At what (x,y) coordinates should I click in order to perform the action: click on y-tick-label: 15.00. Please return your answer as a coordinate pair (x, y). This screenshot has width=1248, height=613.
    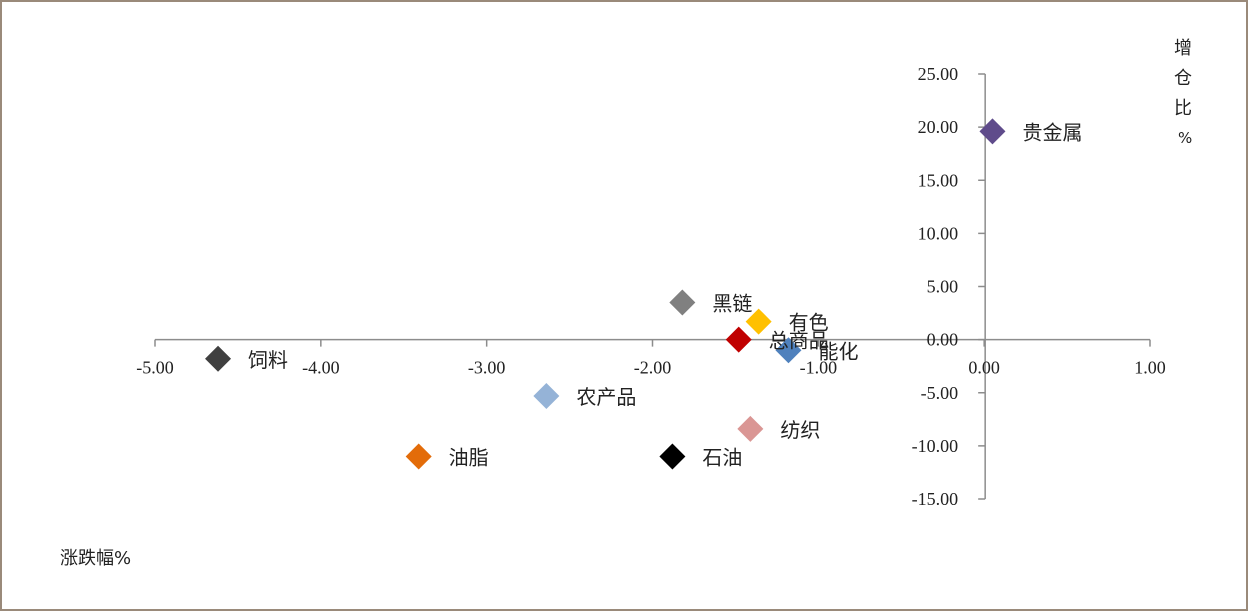
    Looking at the image, I should click on (938, 180).